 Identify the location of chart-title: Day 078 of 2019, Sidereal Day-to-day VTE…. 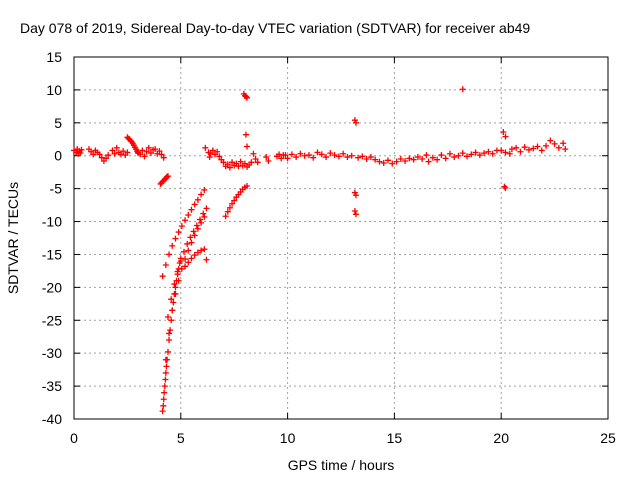
(275, 28).